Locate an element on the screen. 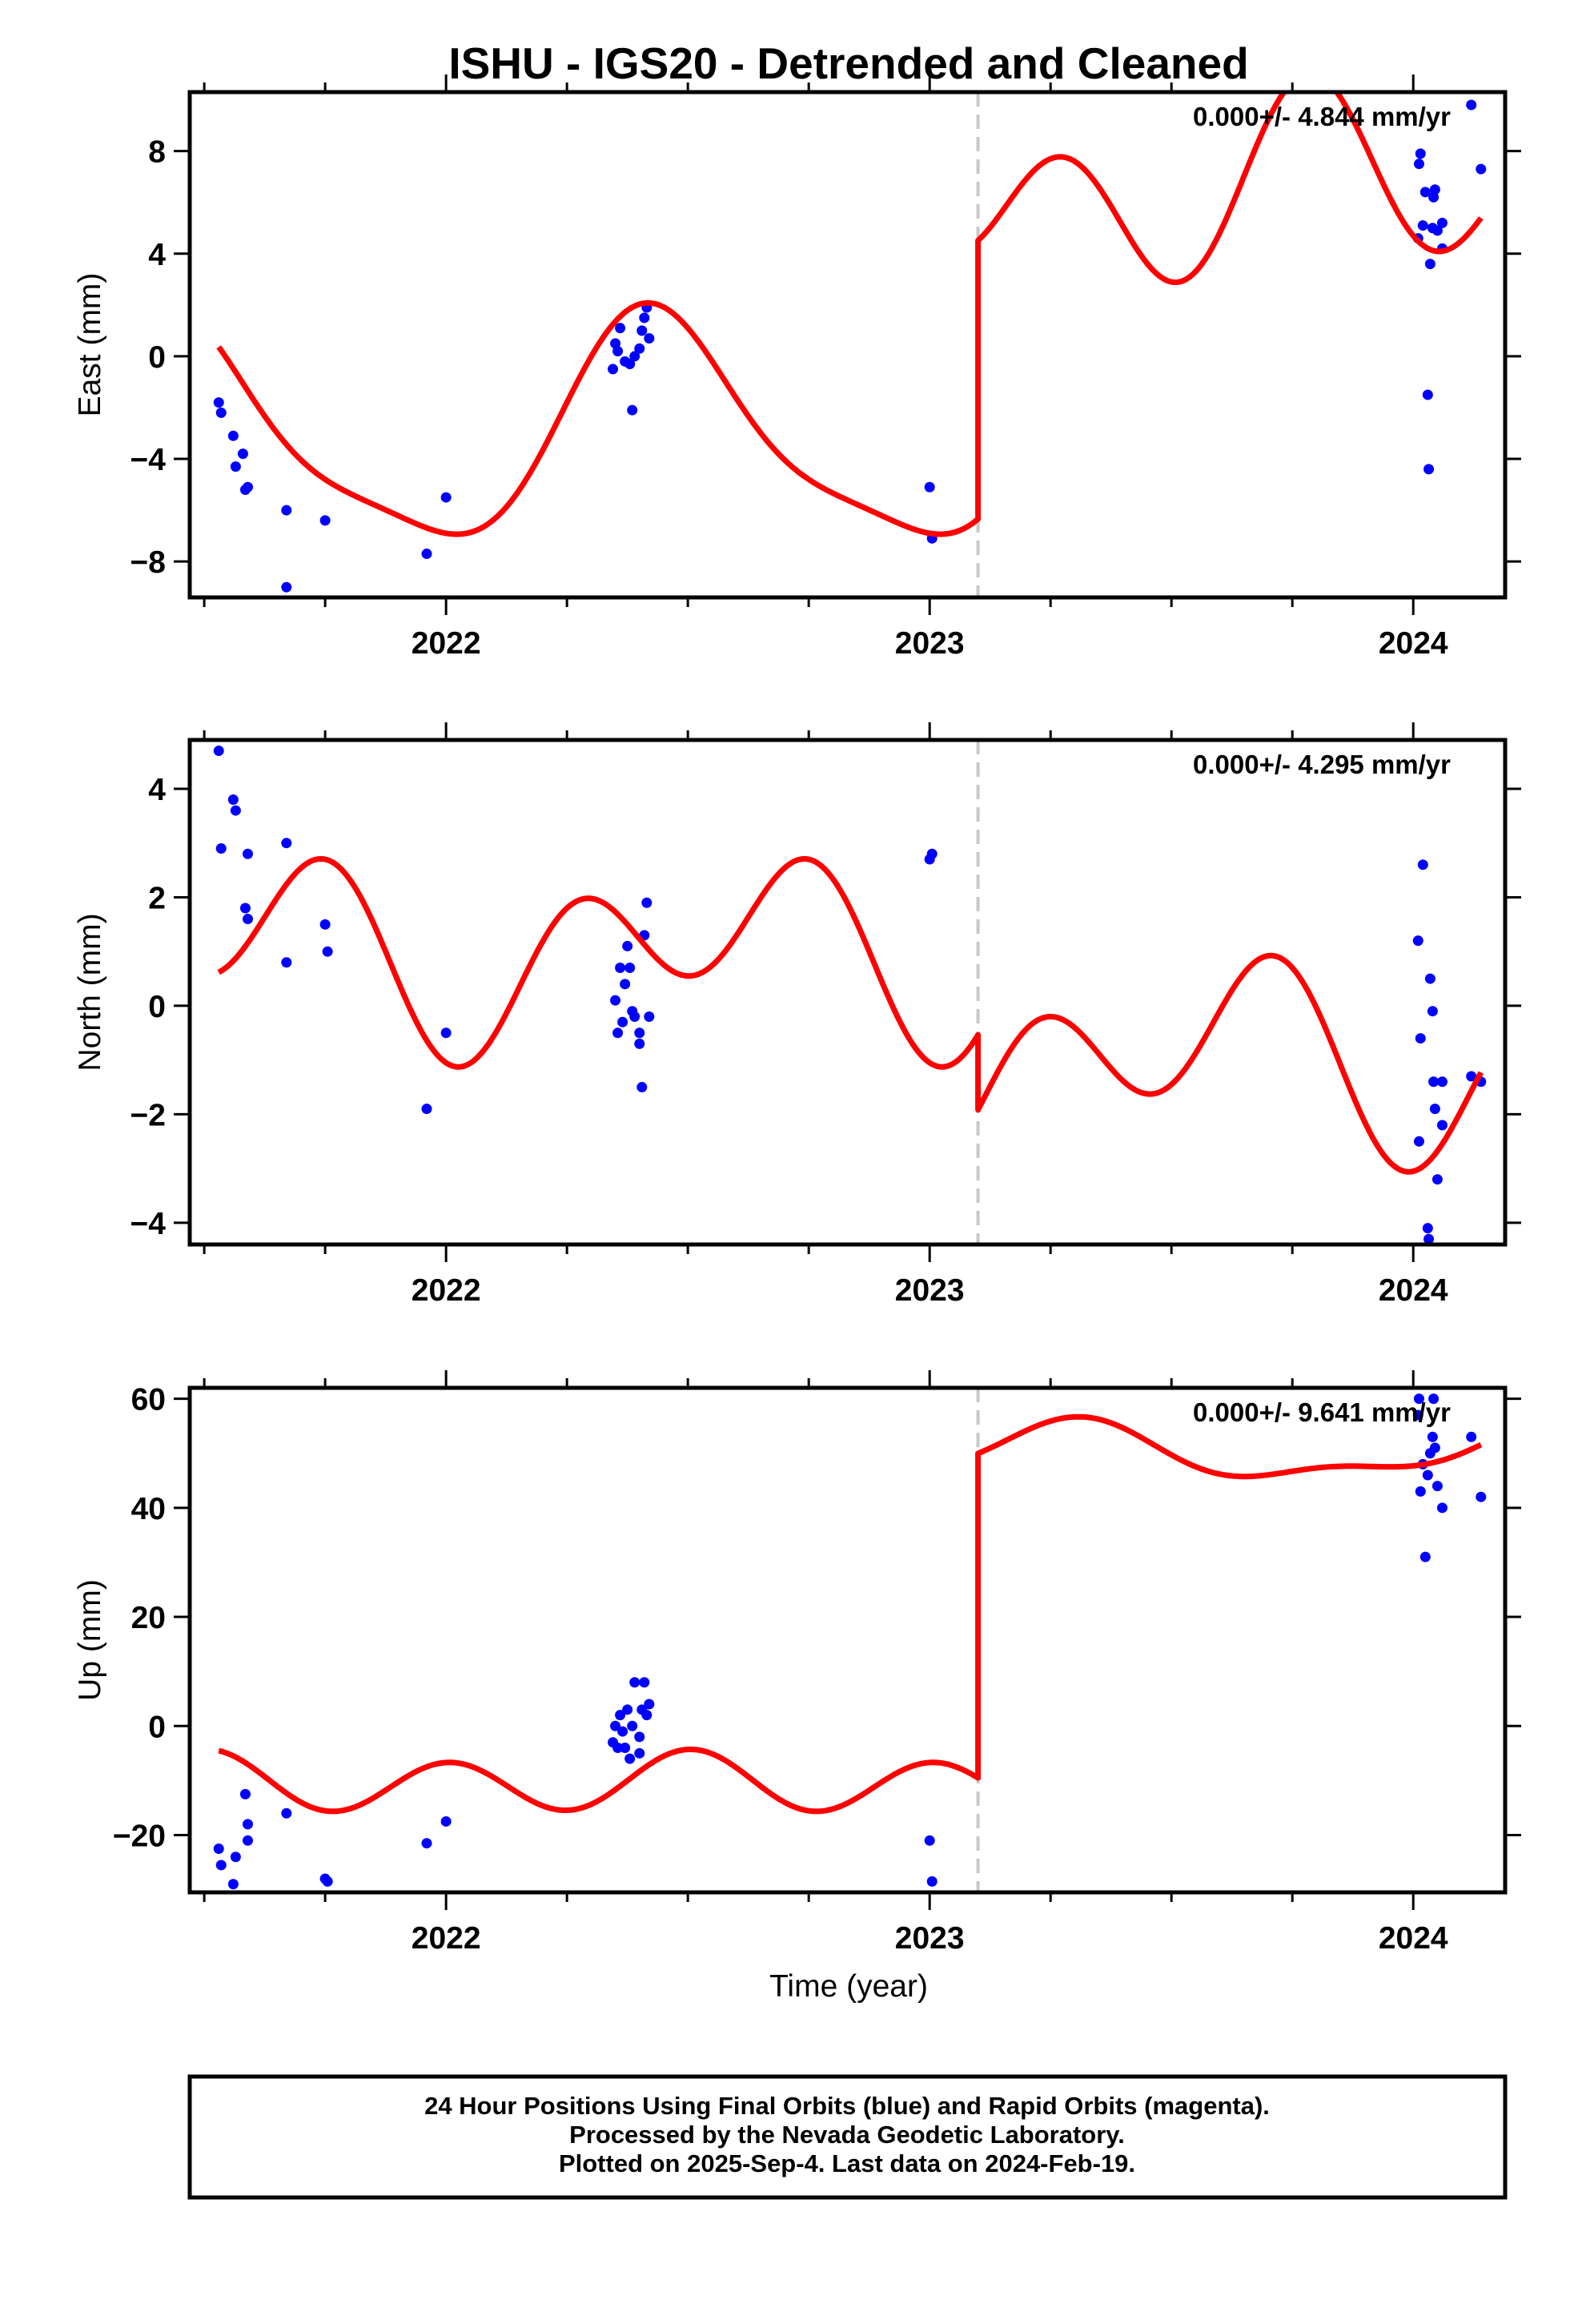 The width and height of the screenshot is (1582, 2324). north-rate-label: 0.000+/- 4.295 mm/yr is located at coordinates (1322, 764).